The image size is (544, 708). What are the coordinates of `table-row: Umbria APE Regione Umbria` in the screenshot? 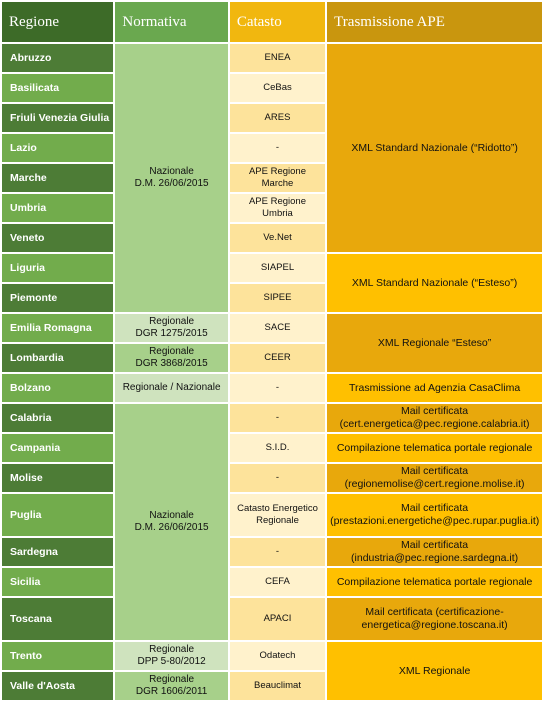 It's located at (272, 208).